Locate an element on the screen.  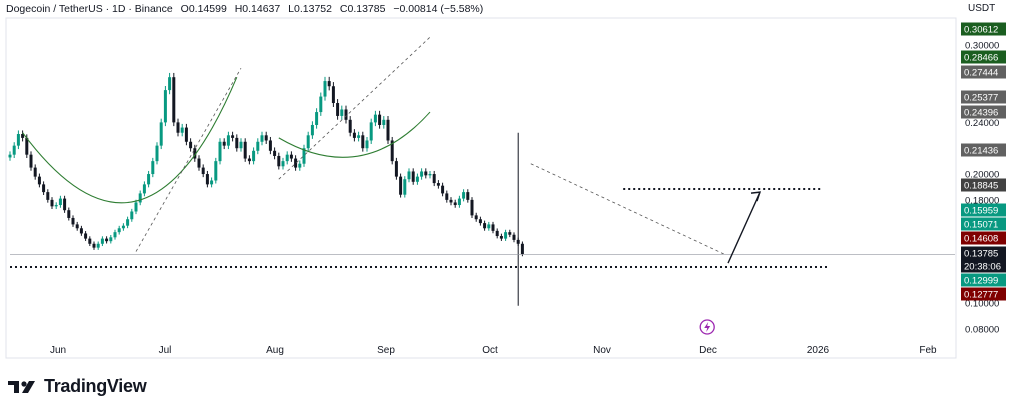
currency-label: USDT is located at coordinates (982, 8).